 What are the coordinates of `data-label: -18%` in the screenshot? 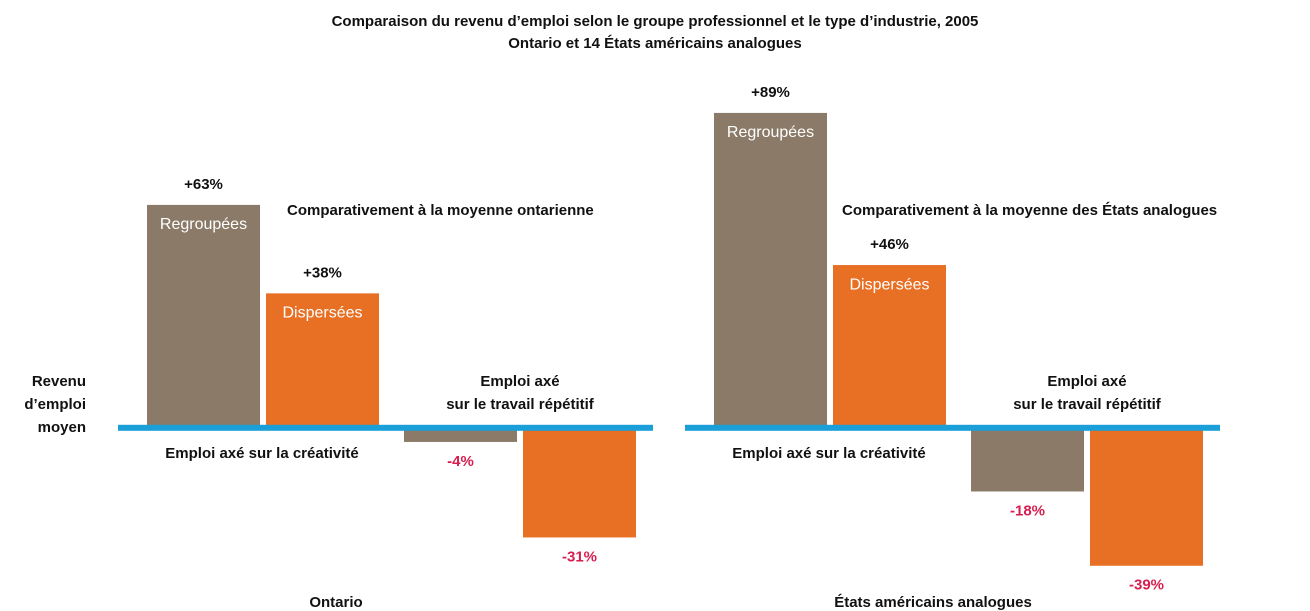 It's located at (1027, 510).